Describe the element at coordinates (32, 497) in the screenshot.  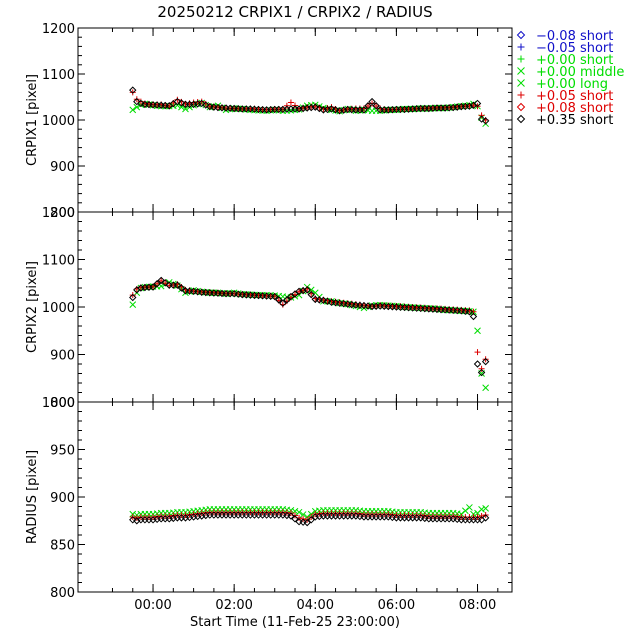
I see `y-axis-title: RADIUS [pixel]` at that location.